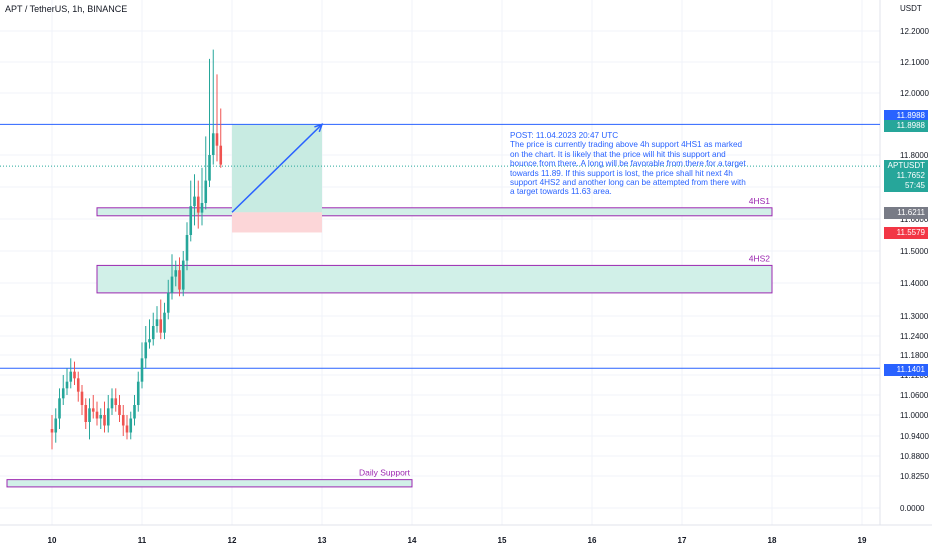 Image resolution: width=932 pixels, height=555 pixels. I want to click on y-tick-label: 11.8000, so click(914, 155).